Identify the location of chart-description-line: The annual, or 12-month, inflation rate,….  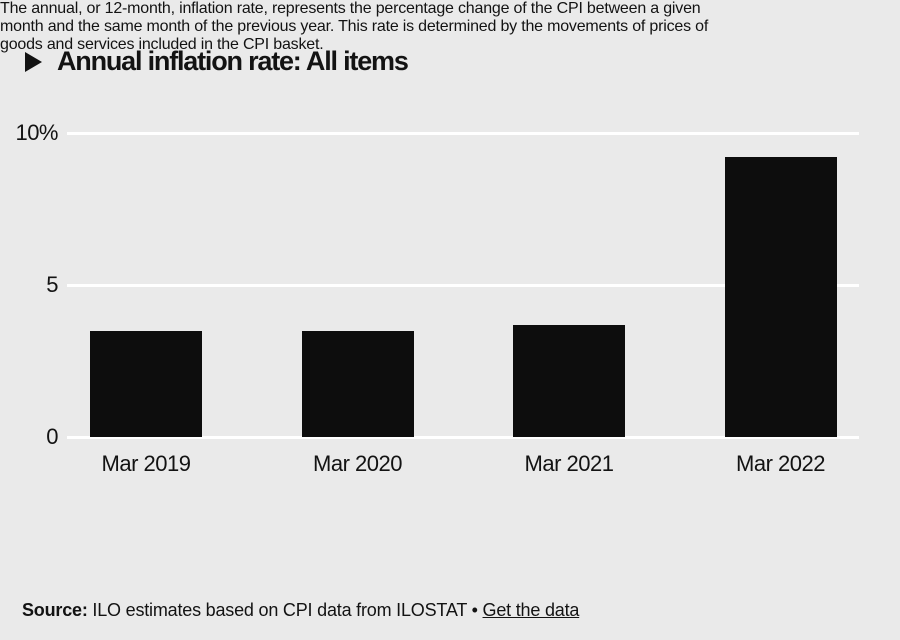
(350, 8).